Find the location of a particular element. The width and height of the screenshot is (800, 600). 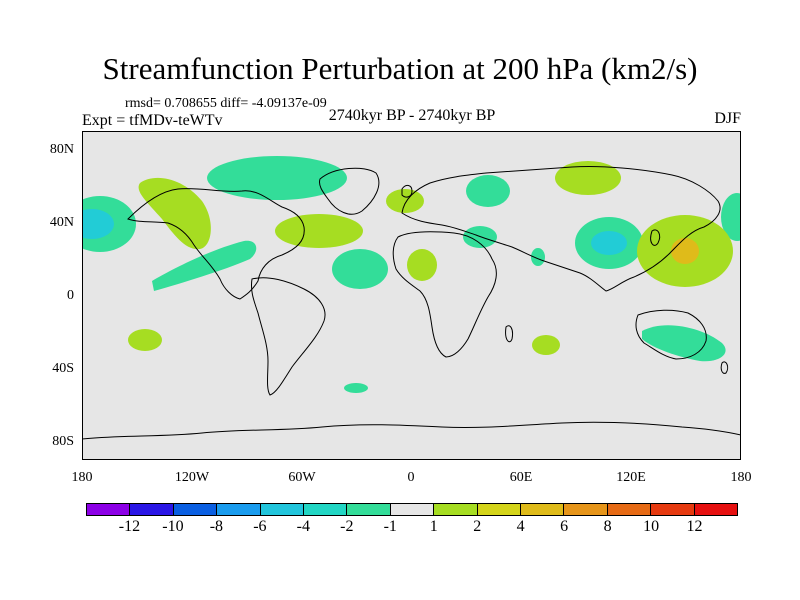

coastline-south-america is located at coordinates (288, 336).